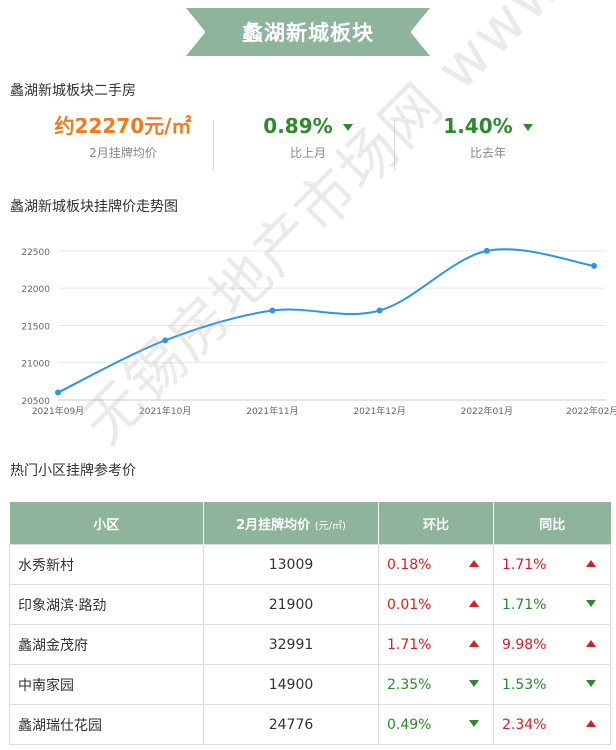 This screenshot has height=750, width=616. I want to click on community-name: 蠡湖瑞仕花园, so click(106, 724).